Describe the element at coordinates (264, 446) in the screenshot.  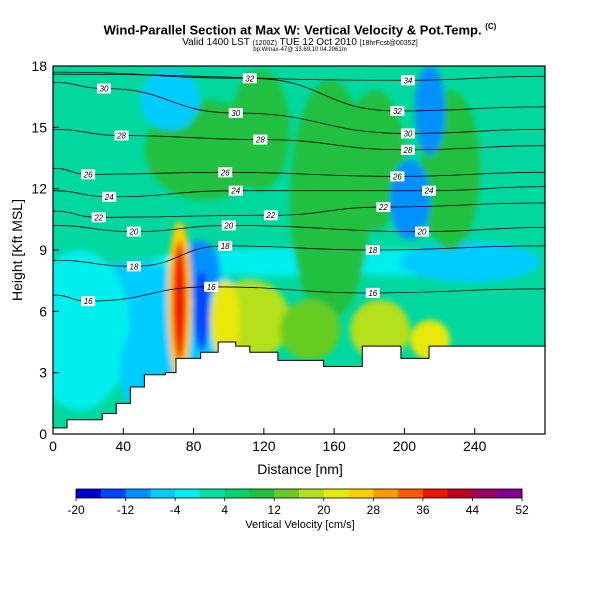
I see `x-tick-label: 120` at that location.